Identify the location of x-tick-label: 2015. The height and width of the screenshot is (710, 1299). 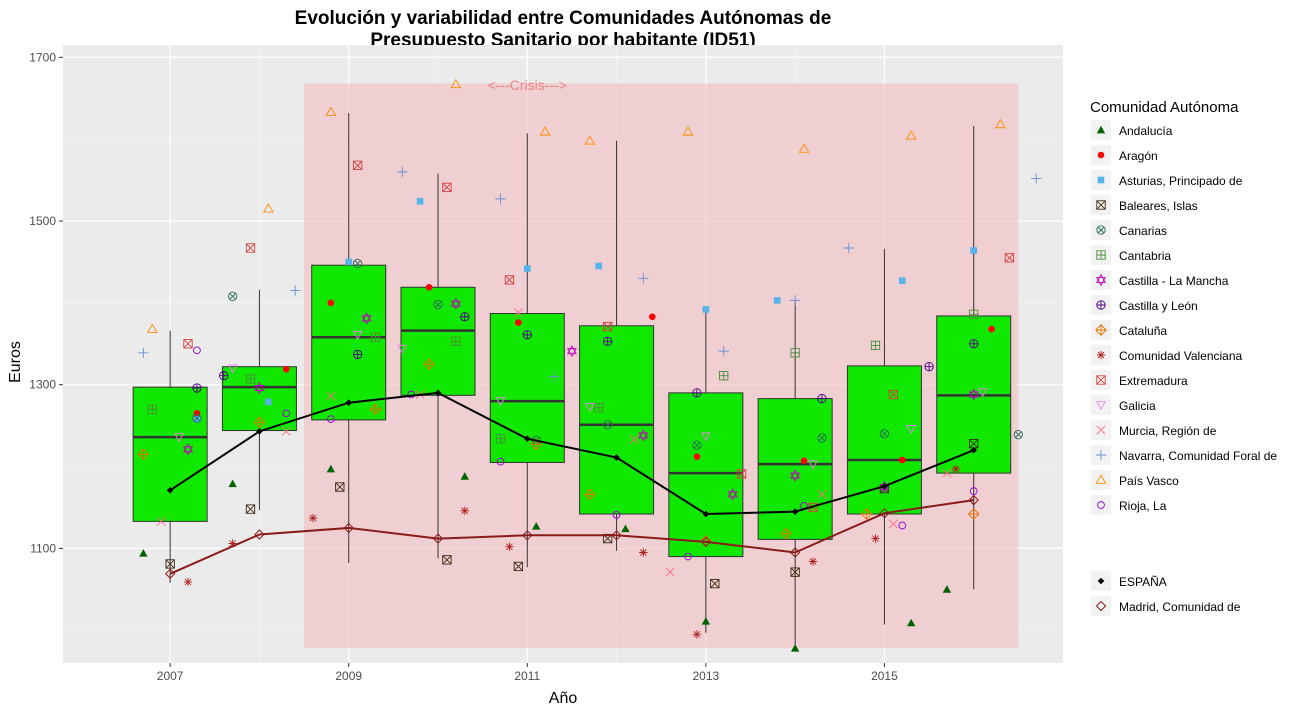
(884, 676).